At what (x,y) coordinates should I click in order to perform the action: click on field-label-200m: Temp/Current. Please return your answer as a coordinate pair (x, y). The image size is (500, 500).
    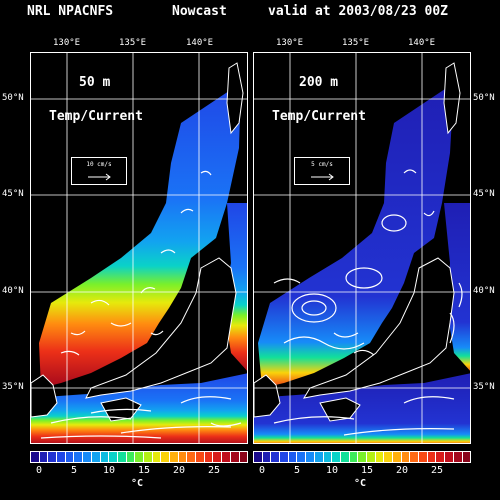
    Looking at the image, I should click on (319, 116).